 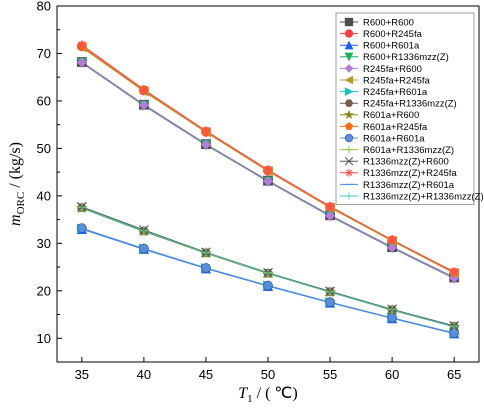 I want to click on x-axis-title: T1 / ( ℃), so click(x=267, y=395).